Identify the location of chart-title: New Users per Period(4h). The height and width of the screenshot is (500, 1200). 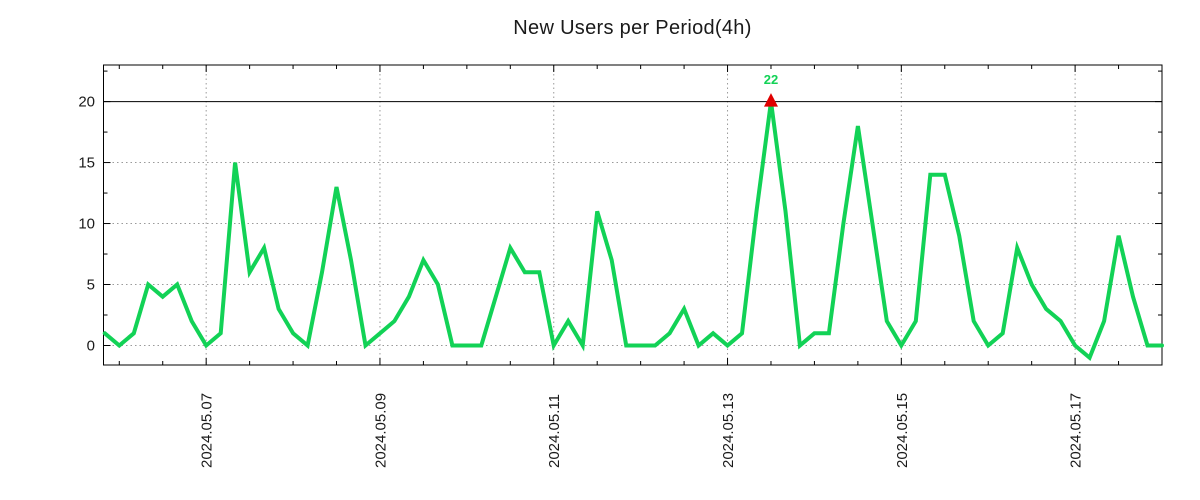
(632, 28).